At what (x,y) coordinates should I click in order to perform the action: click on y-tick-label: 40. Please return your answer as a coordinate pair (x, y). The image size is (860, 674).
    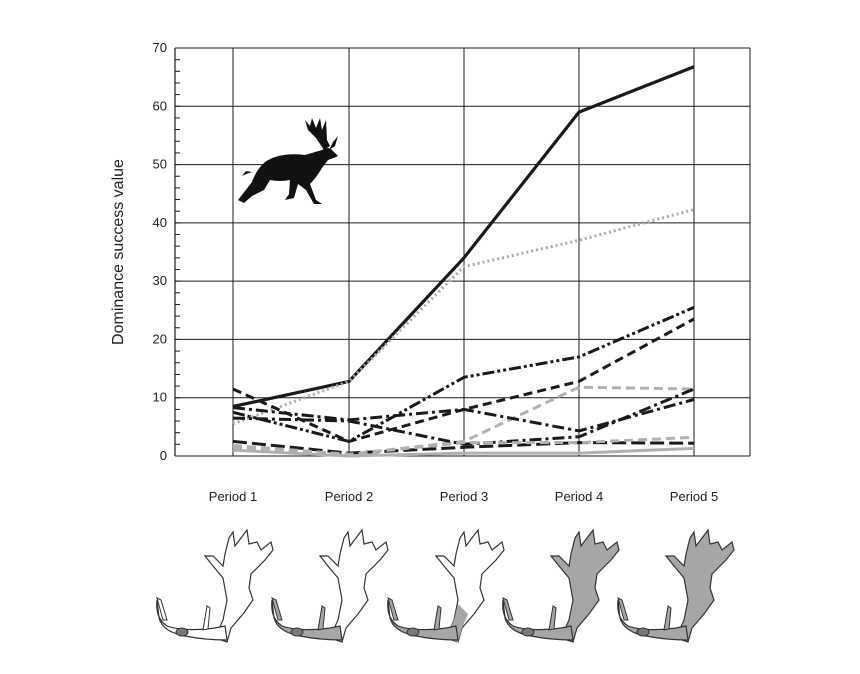
    Looking at the image, I should click on (160, 222).